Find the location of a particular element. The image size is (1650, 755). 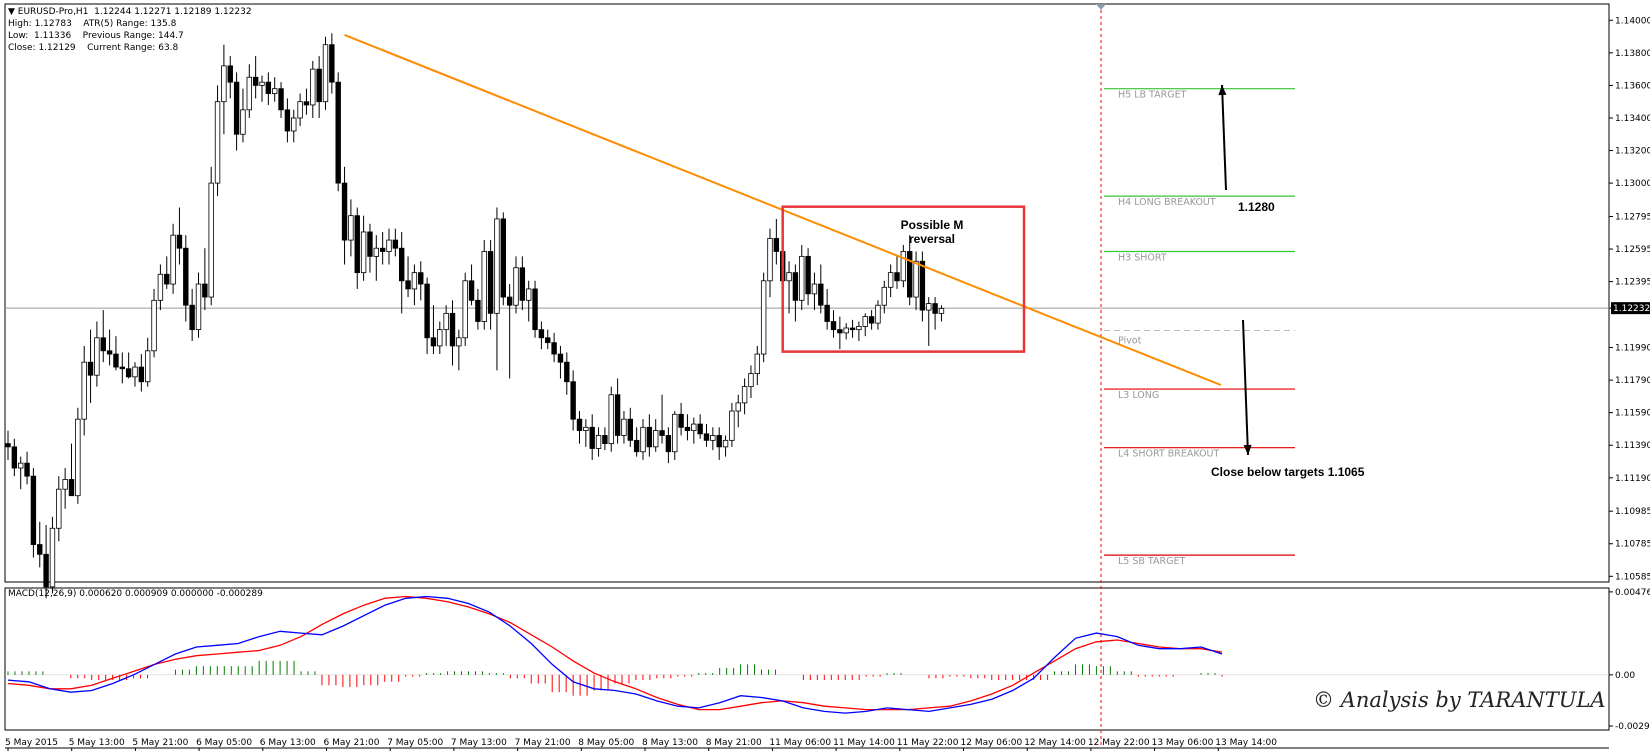

info-line-high: High: 1.12783 ATR(5) Range: 135.8 is located at coordinates (130, 24).